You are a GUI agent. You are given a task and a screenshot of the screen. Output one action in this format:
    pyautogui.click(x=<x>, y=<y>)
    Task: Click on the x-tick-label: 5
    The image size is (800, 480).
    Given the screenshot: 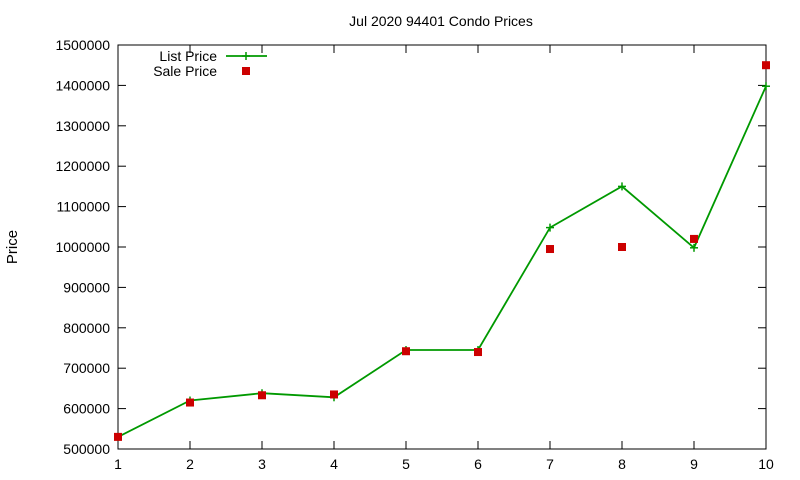 What is the action you would take?
    pyautogui.click(x=406, y=464)
    